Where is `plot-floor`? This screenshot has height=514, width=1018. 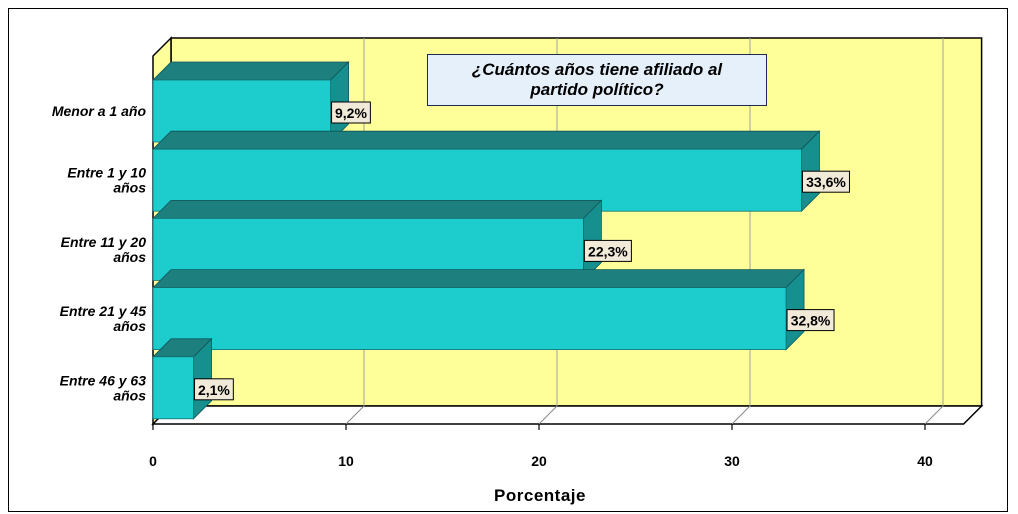
plot-floor is located at coordinates (567, 415).